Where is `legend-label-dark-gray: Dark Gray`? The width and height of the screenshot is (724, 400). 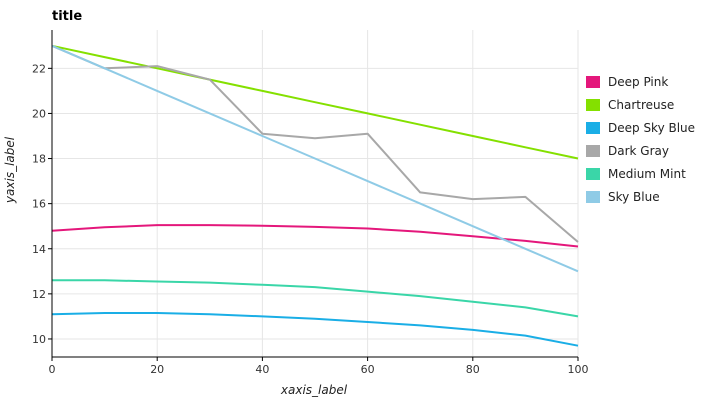
legend-label-dark-gray: Dark Gray is located at coordinates (638, 151).